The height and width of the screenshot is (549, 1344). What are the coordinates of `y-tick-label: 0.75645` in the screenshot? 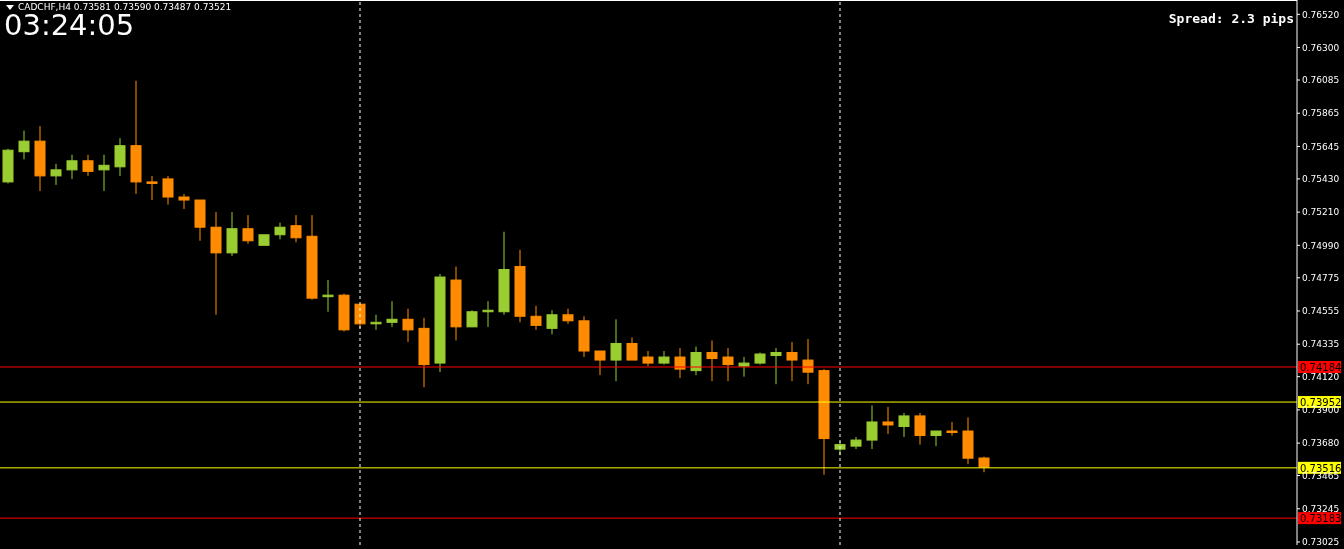 It's located at (1321, 146).